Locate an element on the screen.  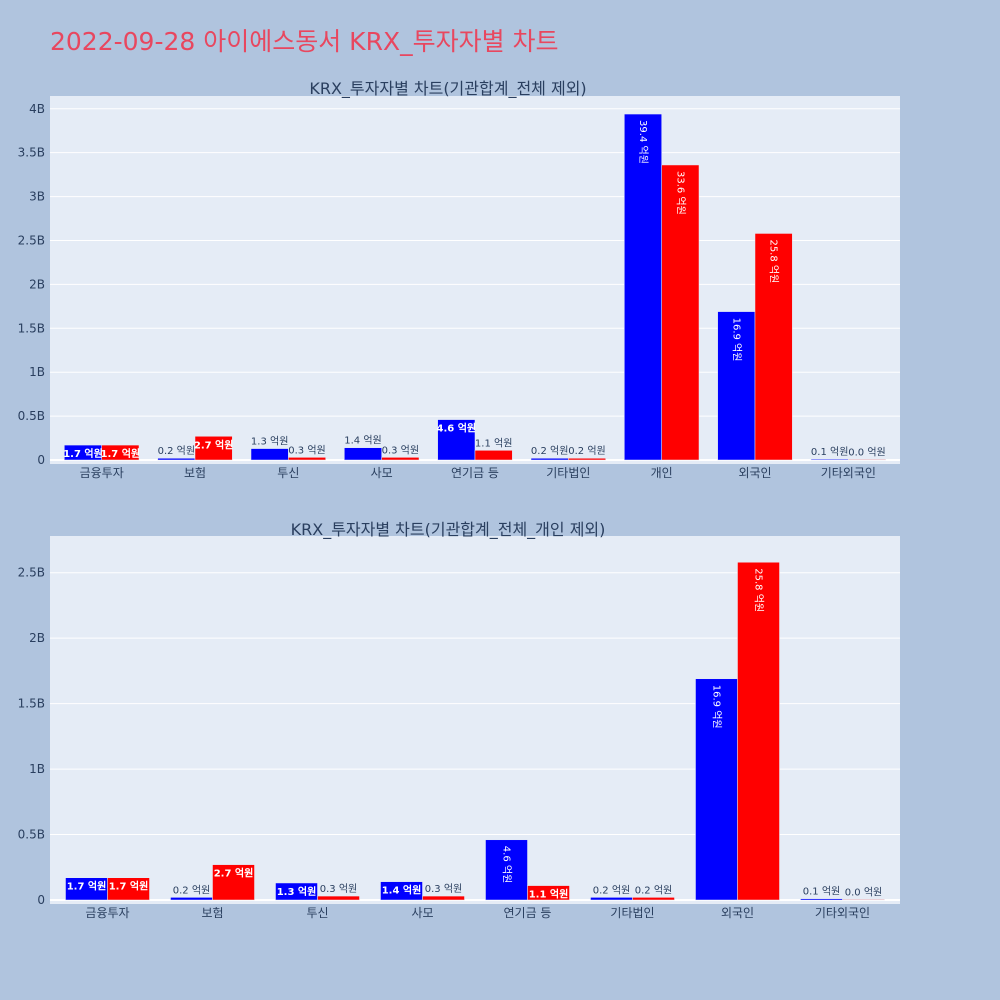
chart-title: KRX_투자자별 차트(기관합계_전체_개인 제외) is located at coordinates (448, 530).